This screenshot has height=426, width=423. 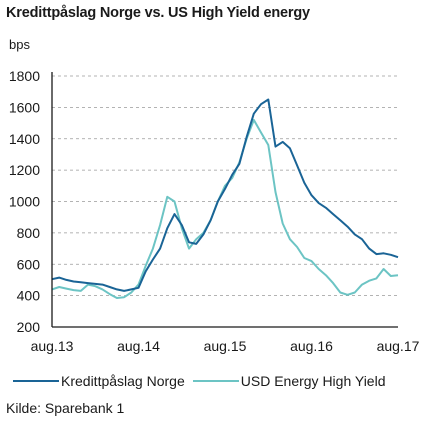 I want to click on x-axis-ticks: aug.13 aug.14 aug.15 aug.16 aug.17, so click(x=225, y=346).